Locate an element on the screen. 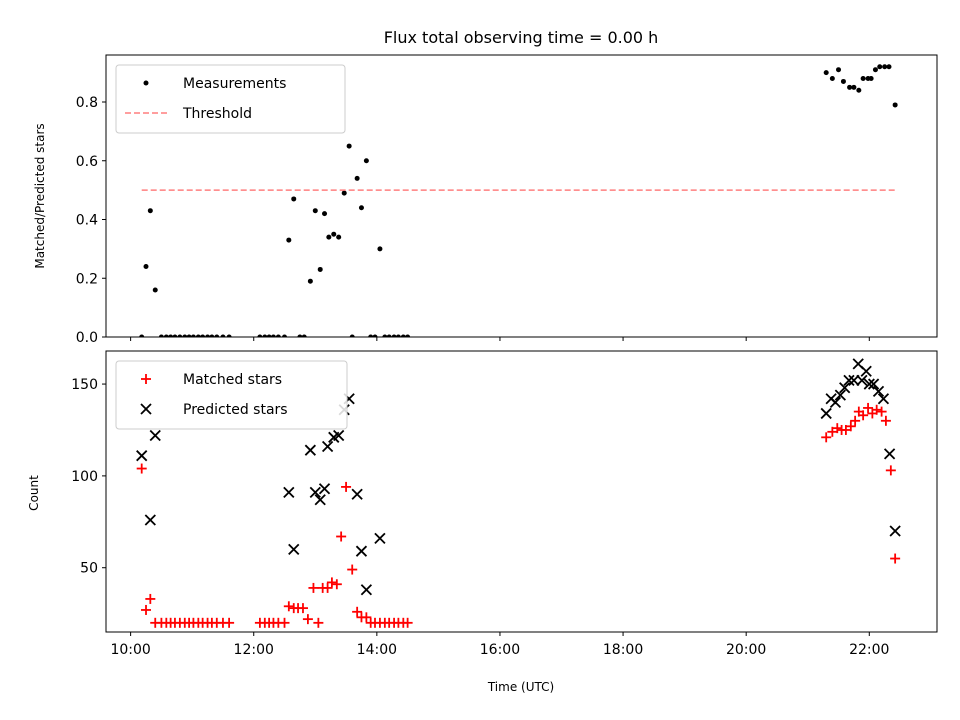 Image resolution: width=960 pixels, height=720 pixels. legend-measurement-key is located at coordinates (146, 83).